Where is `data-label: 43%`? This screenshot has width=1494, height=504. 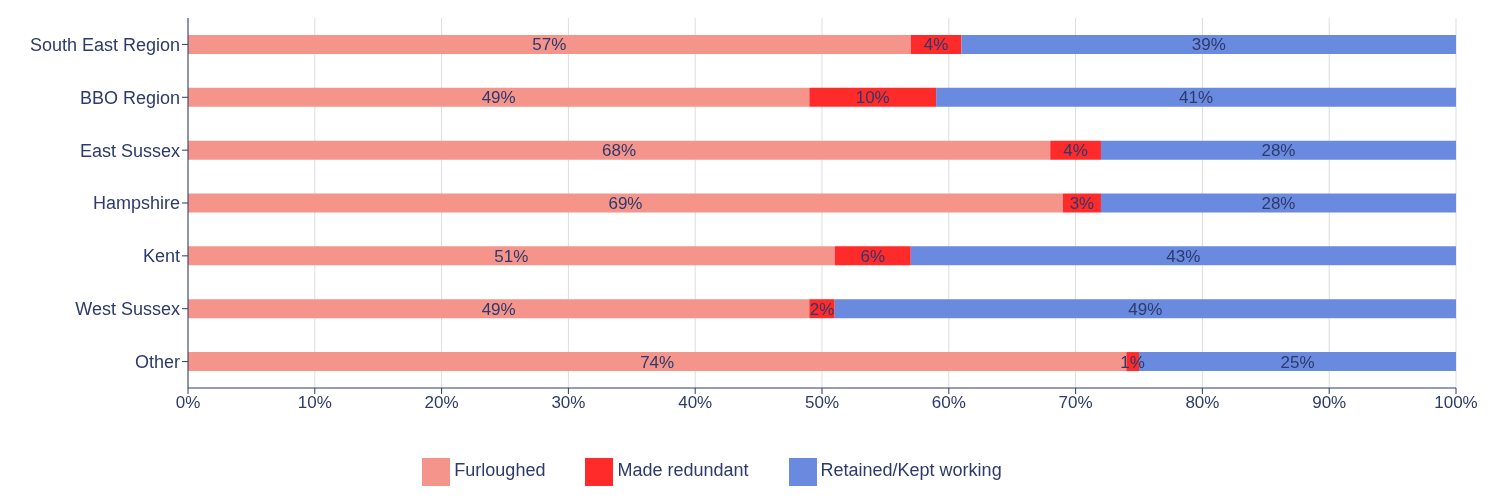 data-label: 43% is located at coordinates (1183, 256).